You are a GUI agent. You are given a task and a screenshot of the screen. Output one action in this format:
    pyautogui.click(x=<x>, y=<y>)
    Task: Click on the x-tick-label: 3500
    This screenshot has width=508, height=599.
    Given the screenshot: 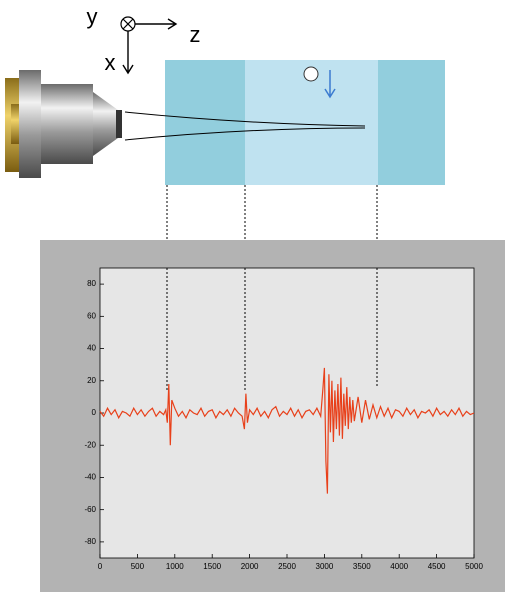 What is the action you would take?
    pyautogui.click(x=362, y=566)
    